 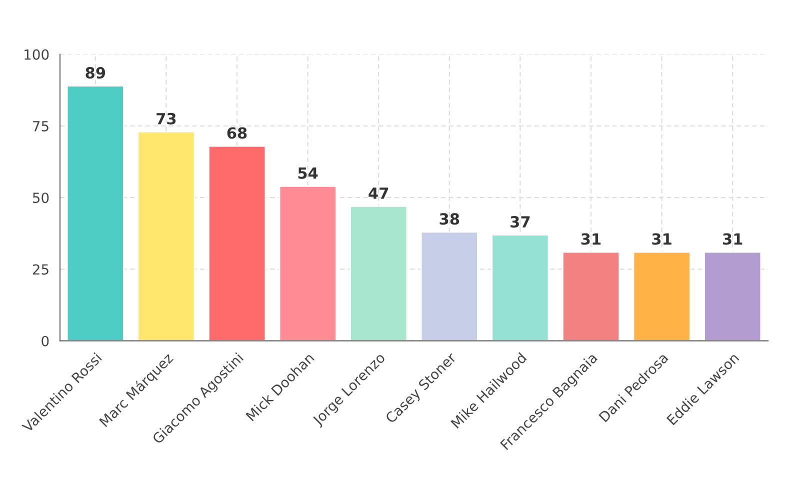 I want to click on y-tick-label: 50, so click(x=40, y=198).